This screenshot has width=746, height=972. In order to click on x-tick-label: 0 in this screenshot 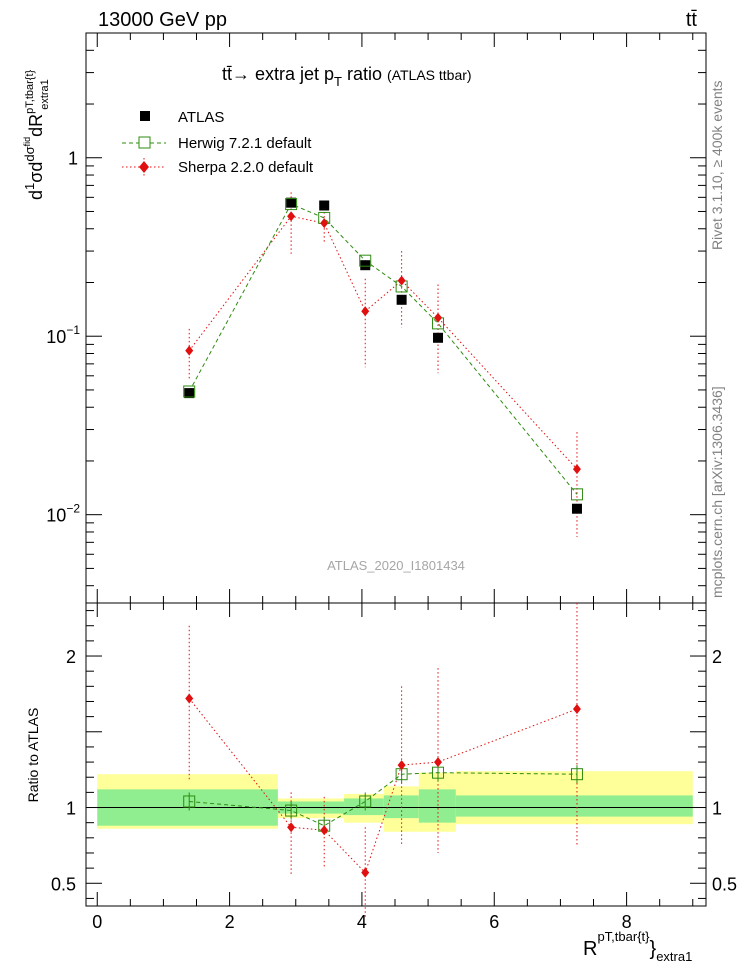, I will do `click(97, 922)`.